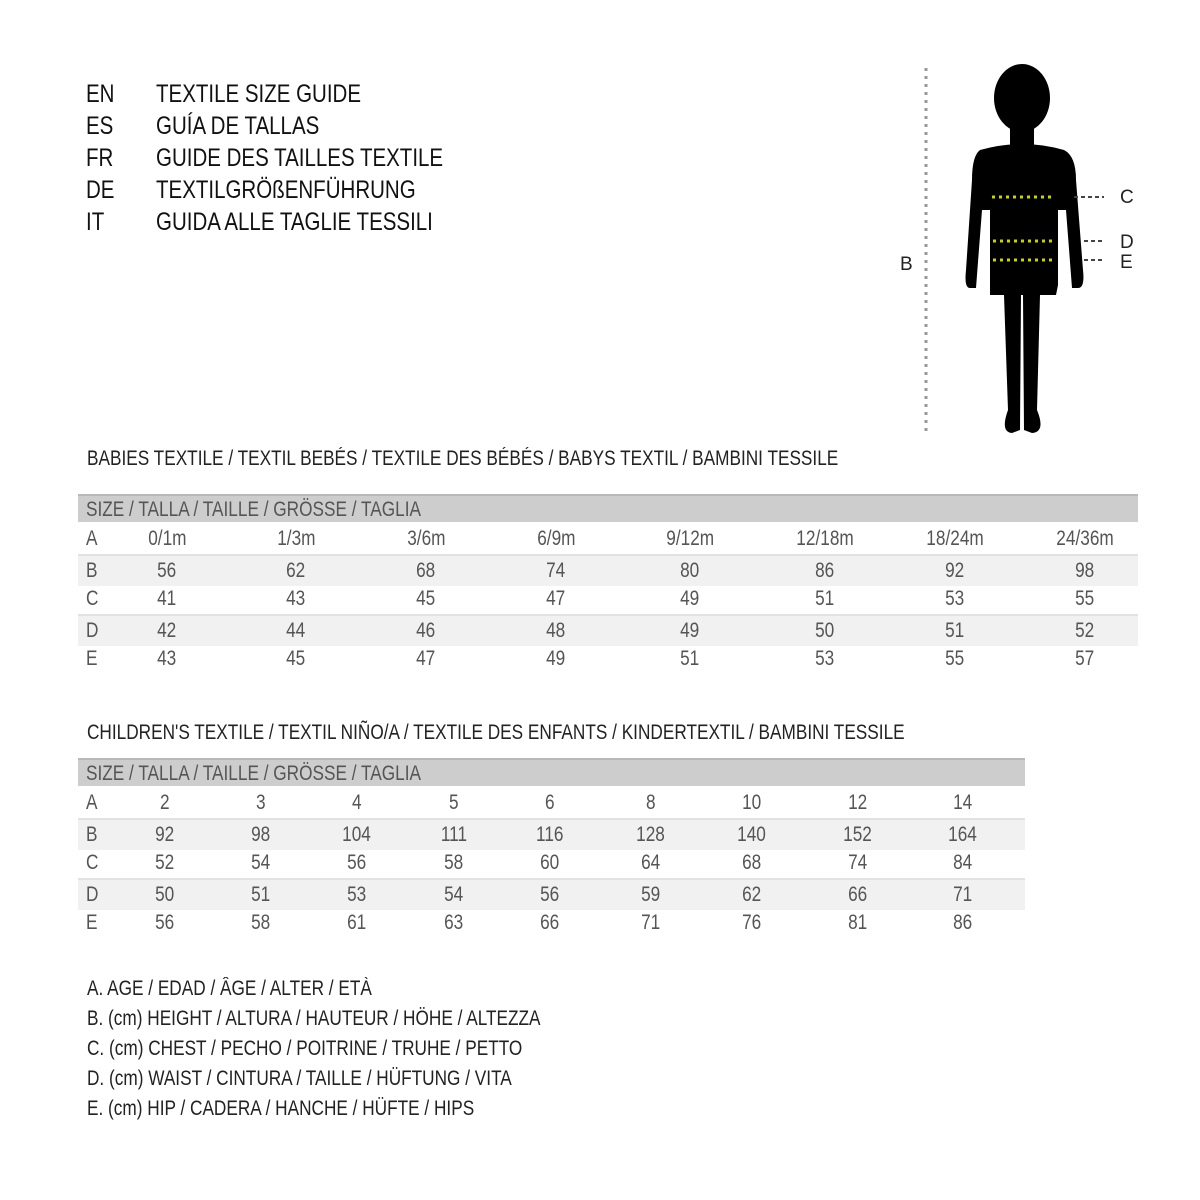  I want to click on title-text: GUIDE DES TAILLES TEXTILE, so click(300, 158).